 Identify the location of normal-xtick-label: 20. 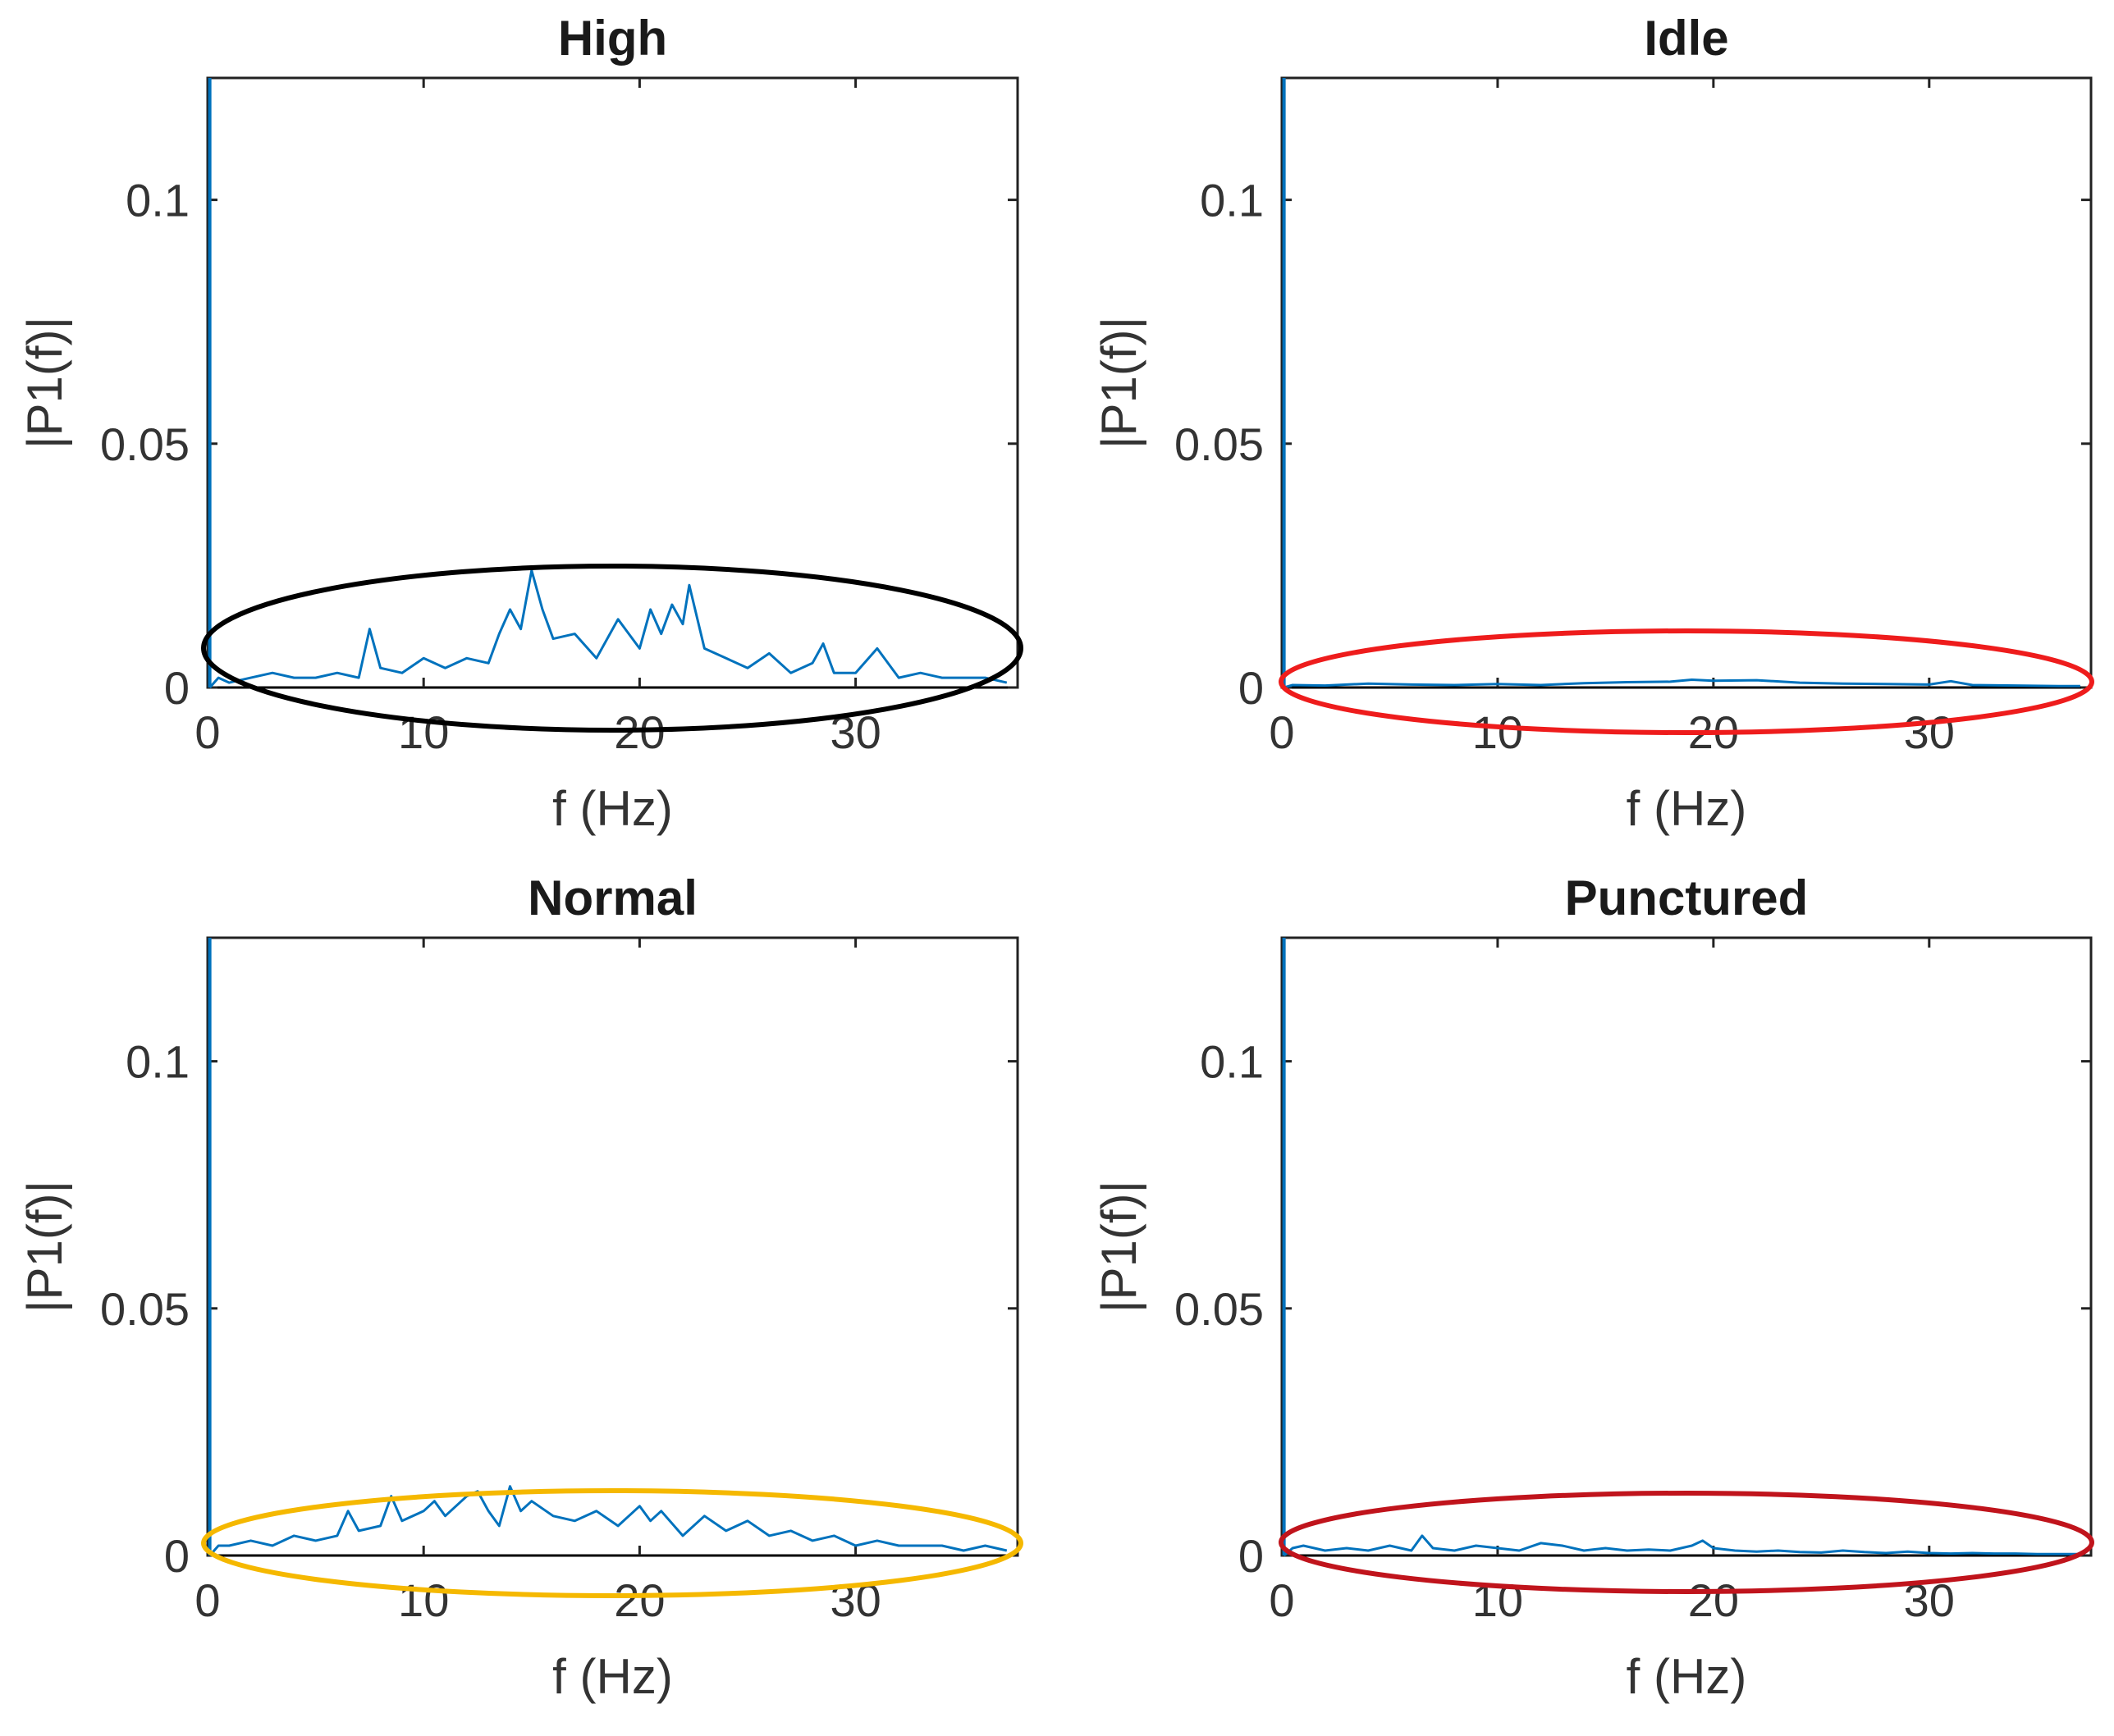
(639, 1600).